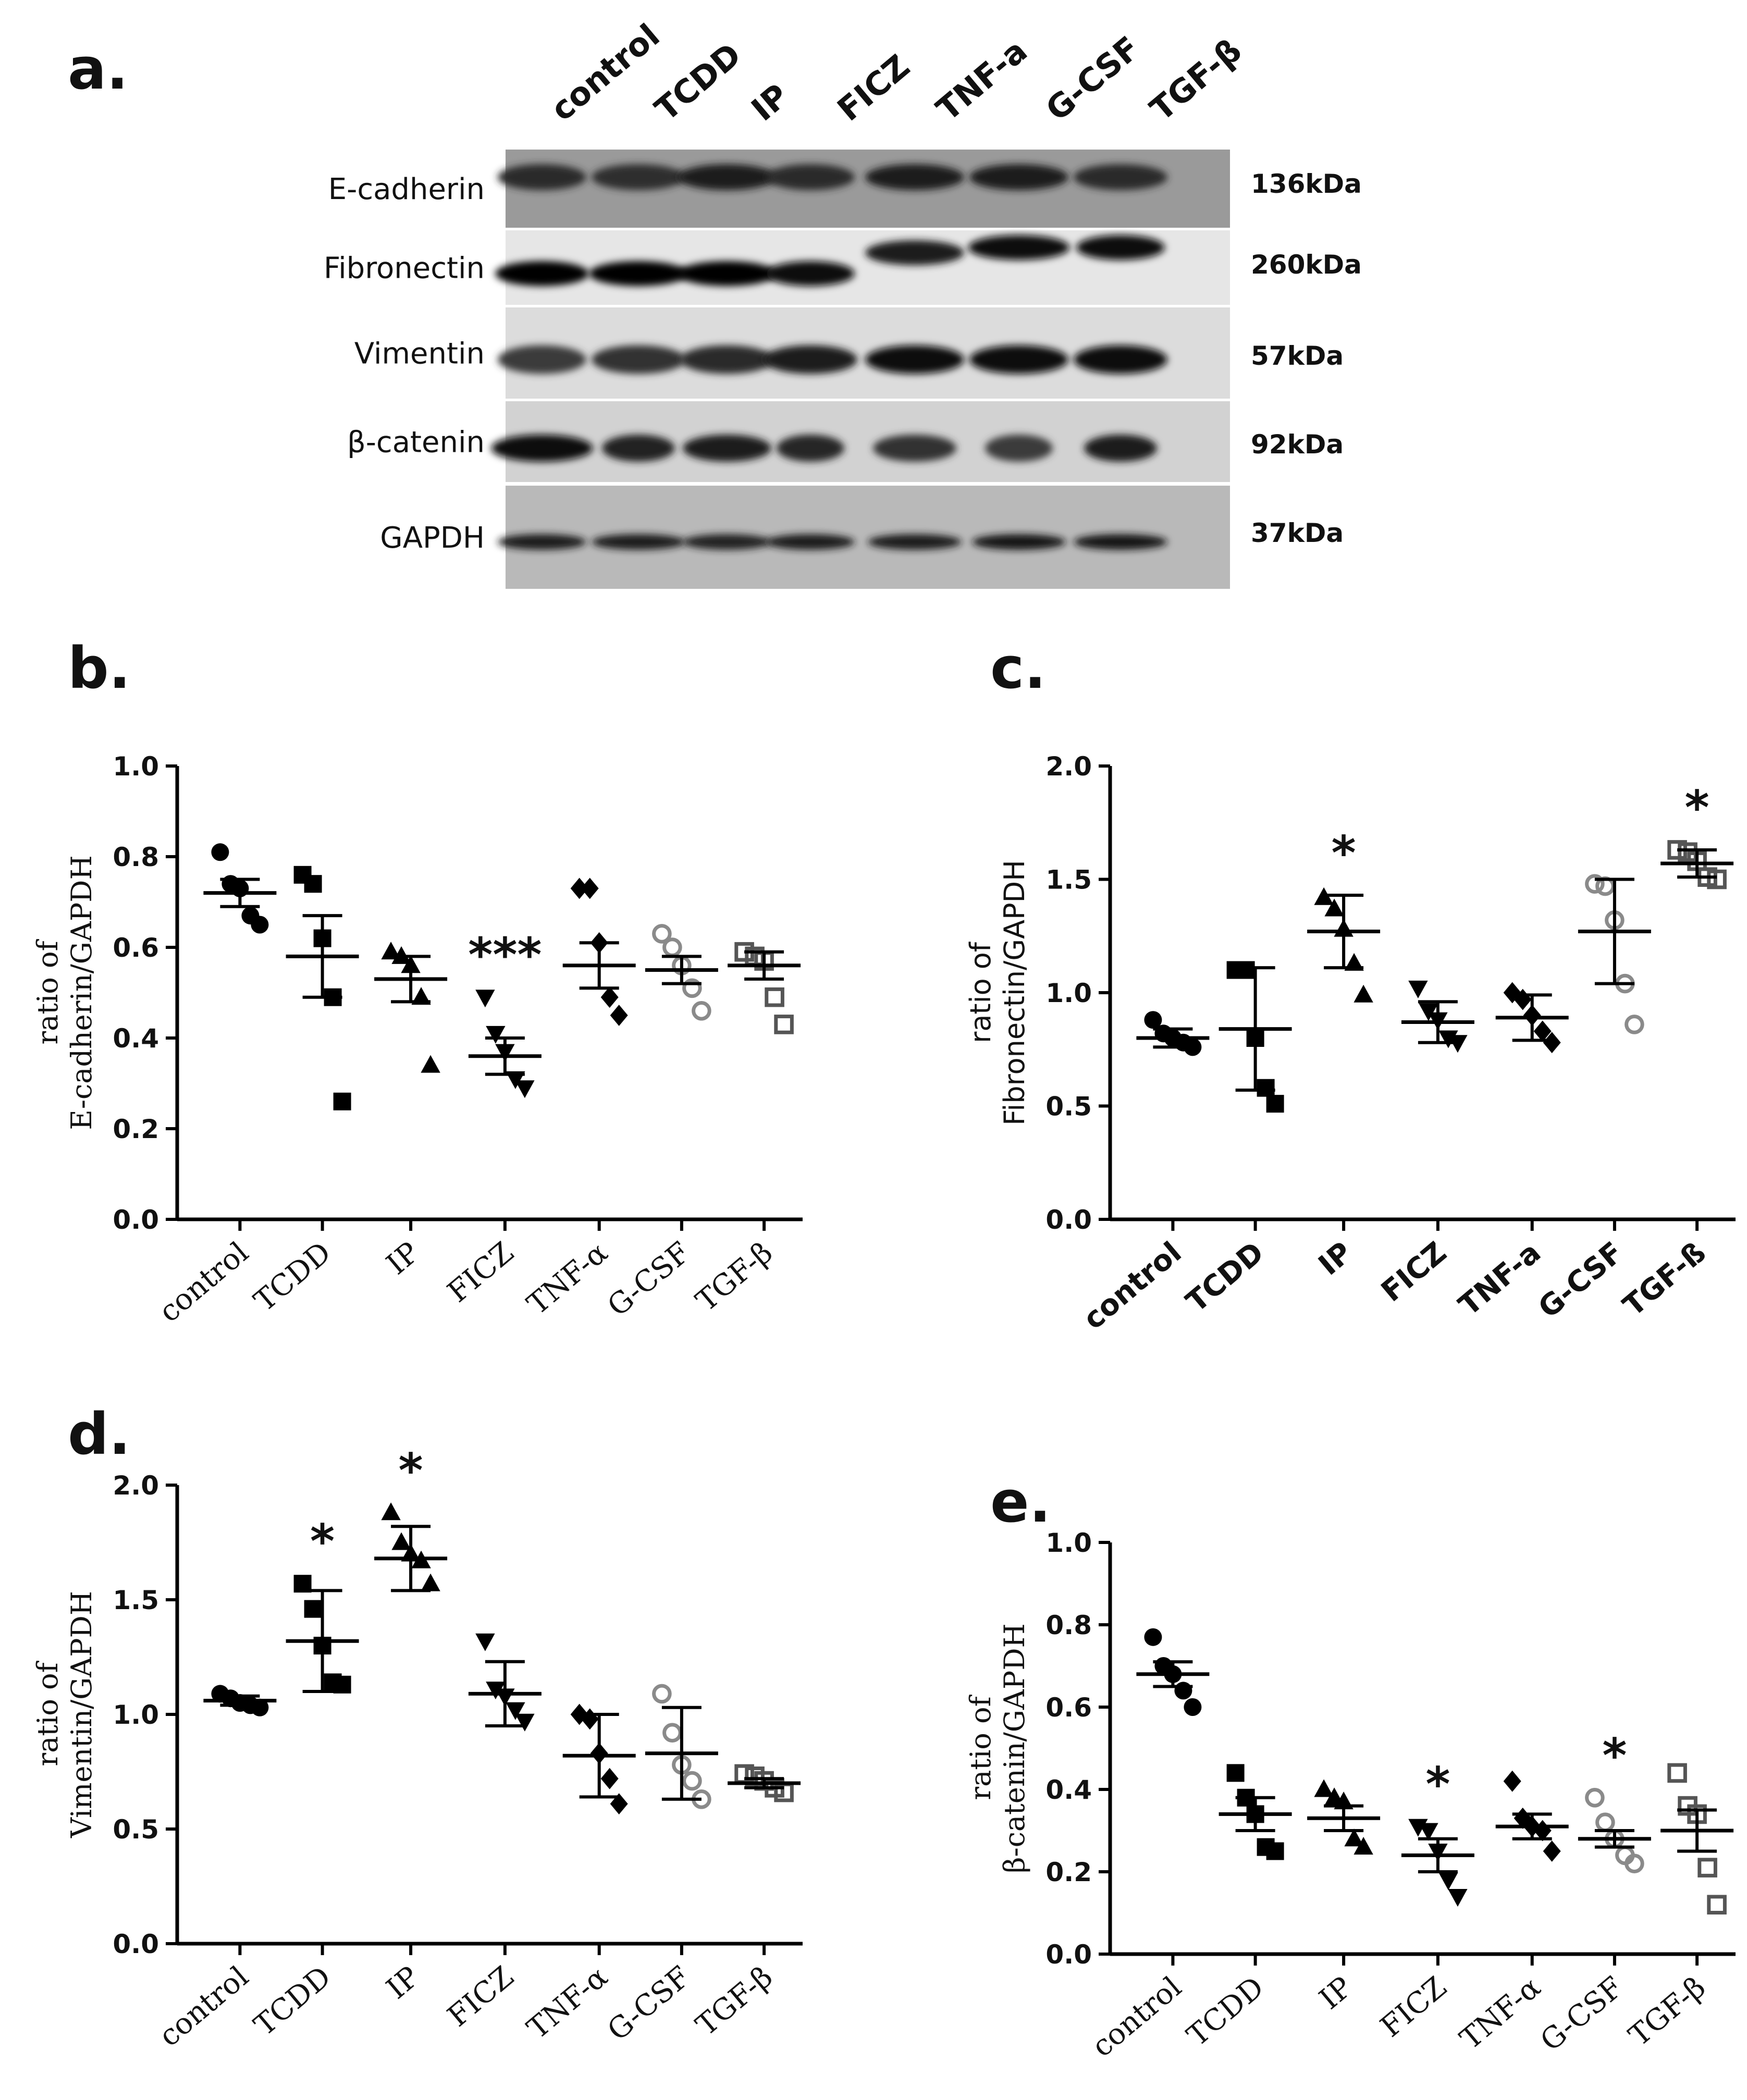 The image size is (1747, 2100). Describe the element at coordinates (1664, 1280) in the screenshot. I see `category-label: TGF-ß` at that location.